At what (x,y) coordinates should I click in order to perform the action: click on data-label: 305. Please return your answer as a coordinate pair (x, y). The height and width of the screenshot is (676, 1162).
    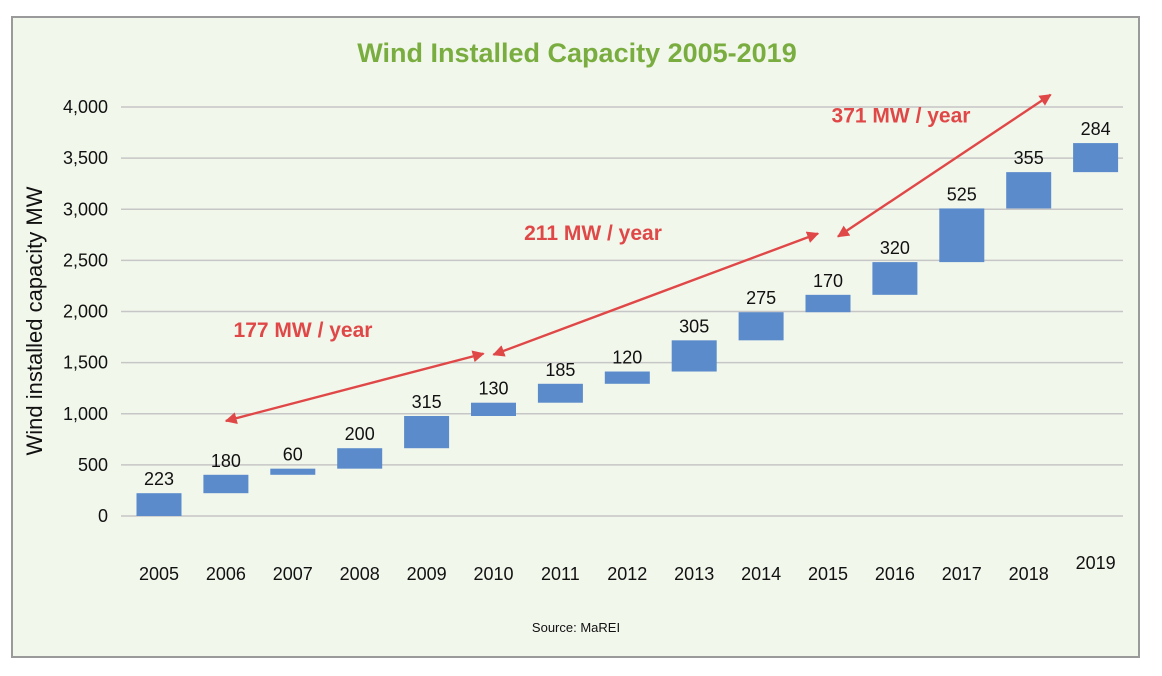
    Looking at the image, I should click on (694, 326).